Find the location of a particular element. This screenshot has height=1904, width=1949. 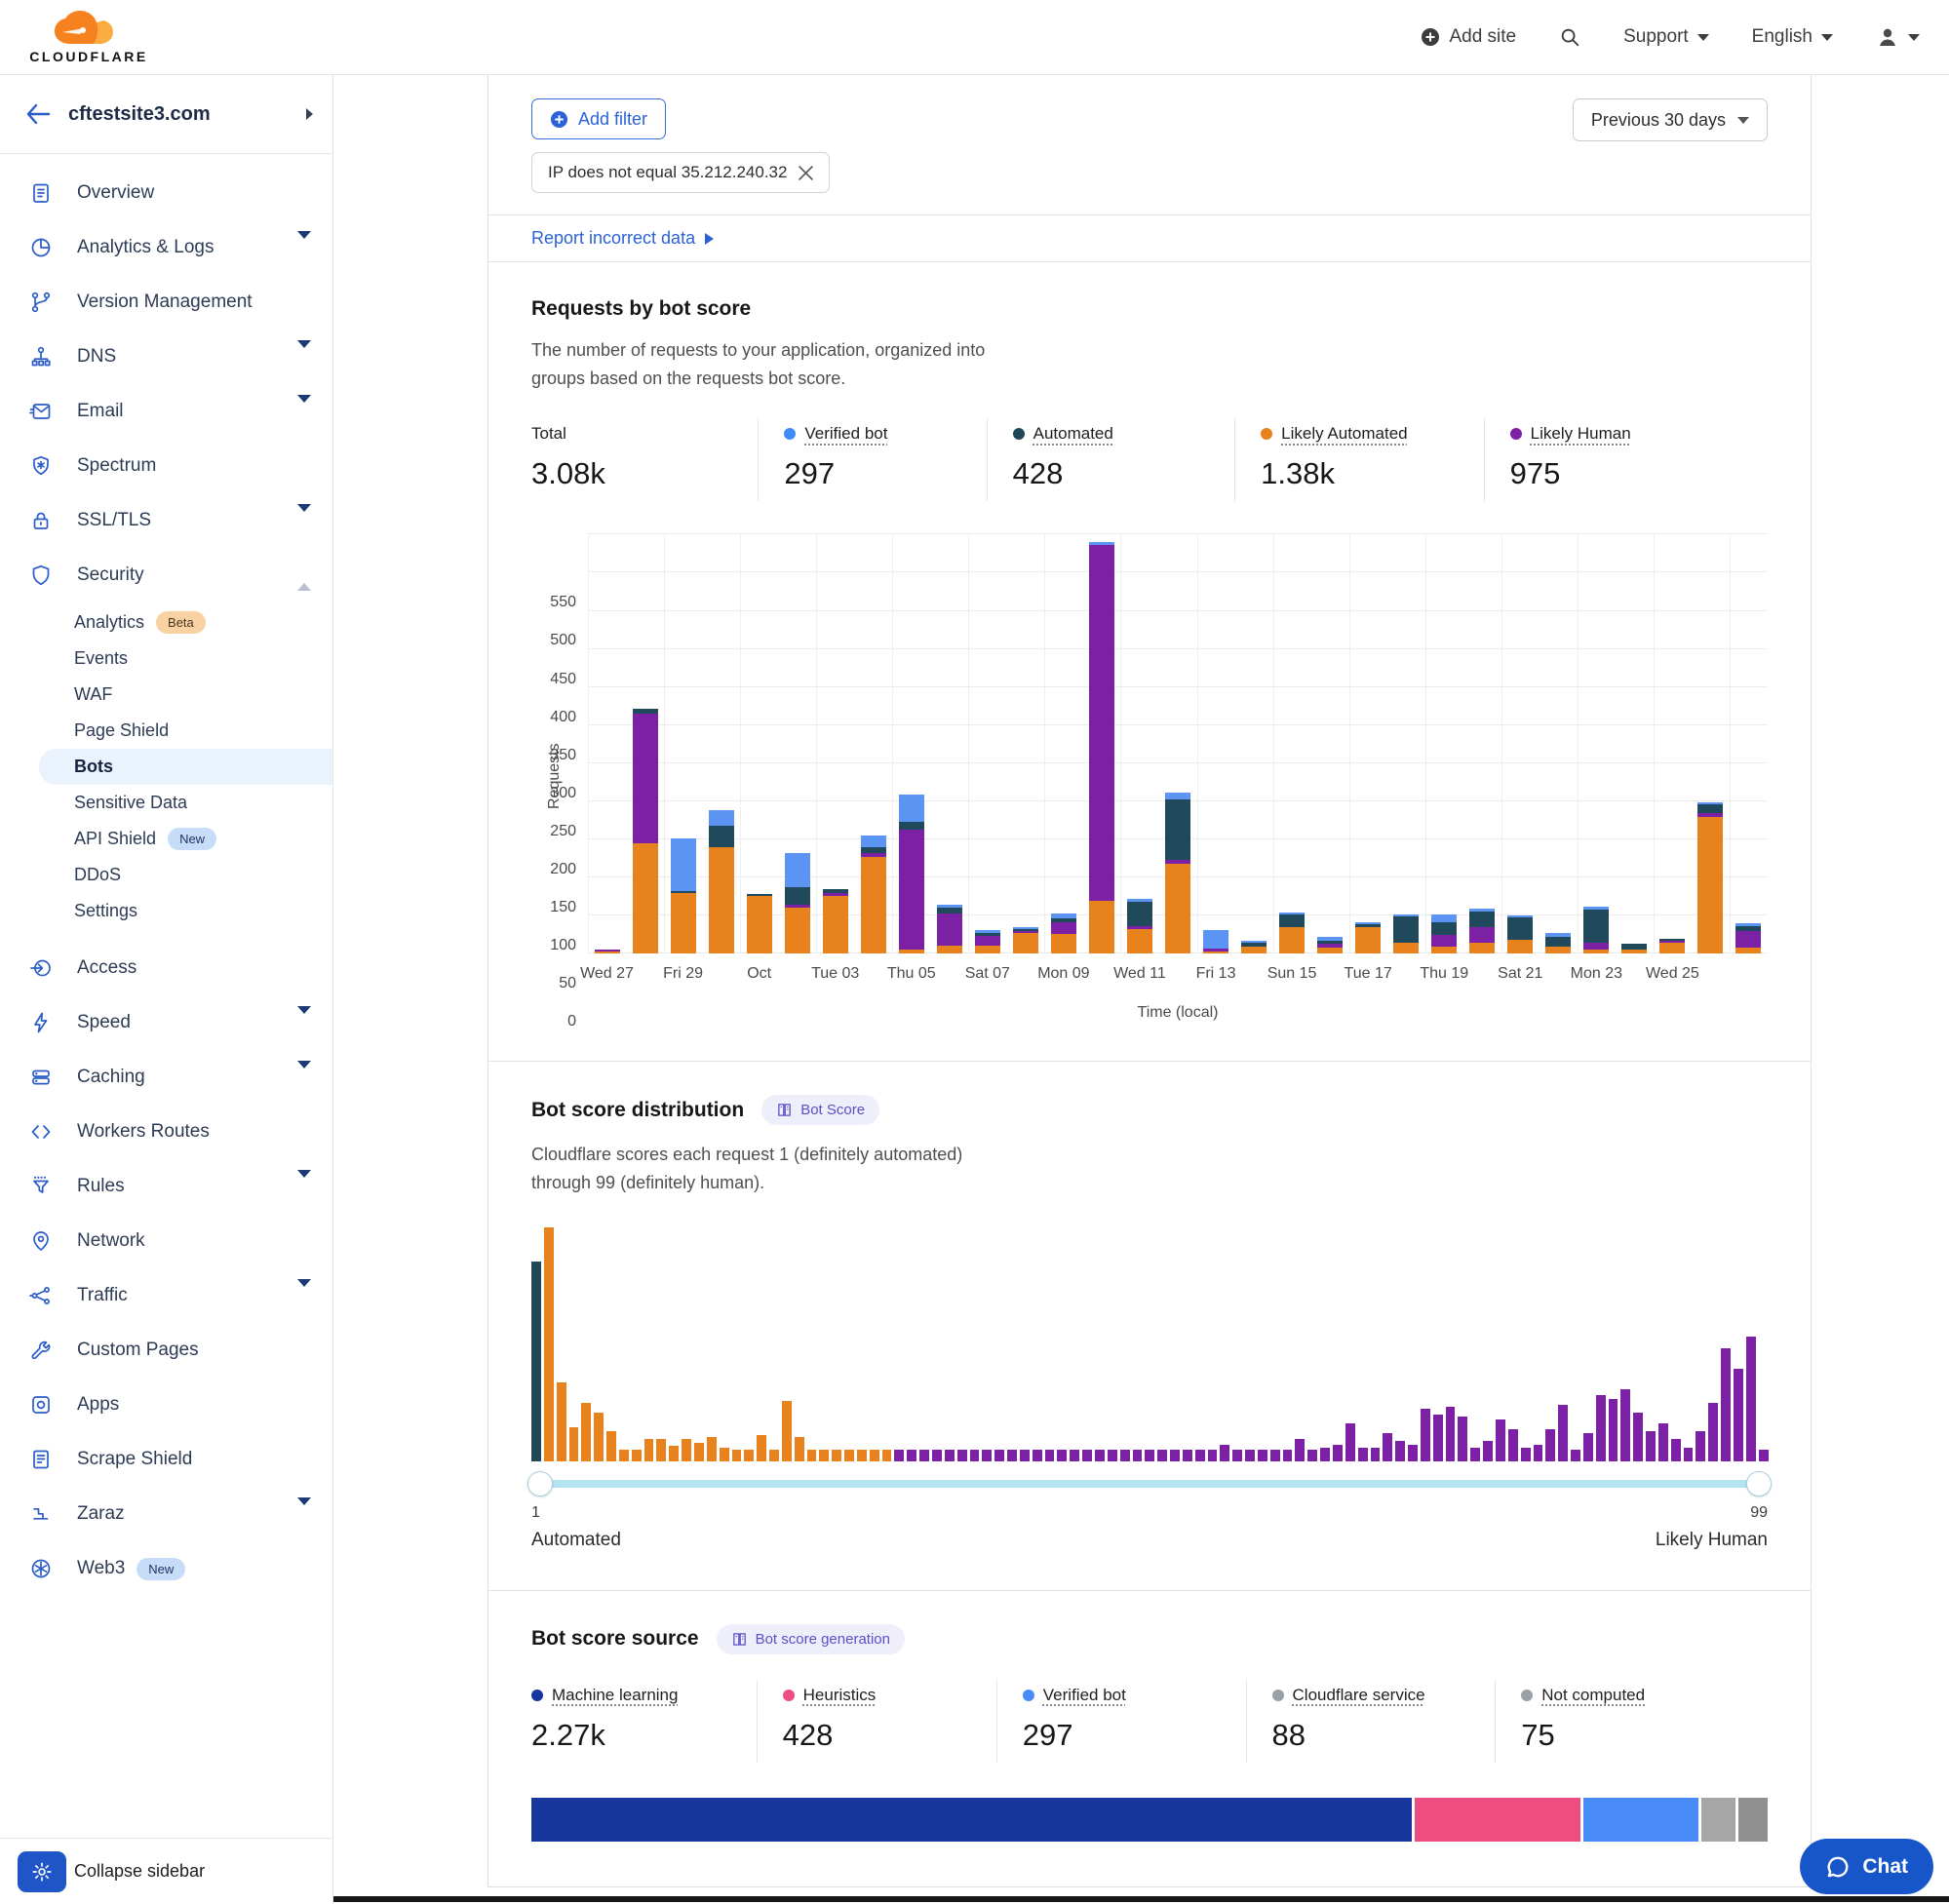

source-segment-verified-bot is located at coordinates (1641, 1819).